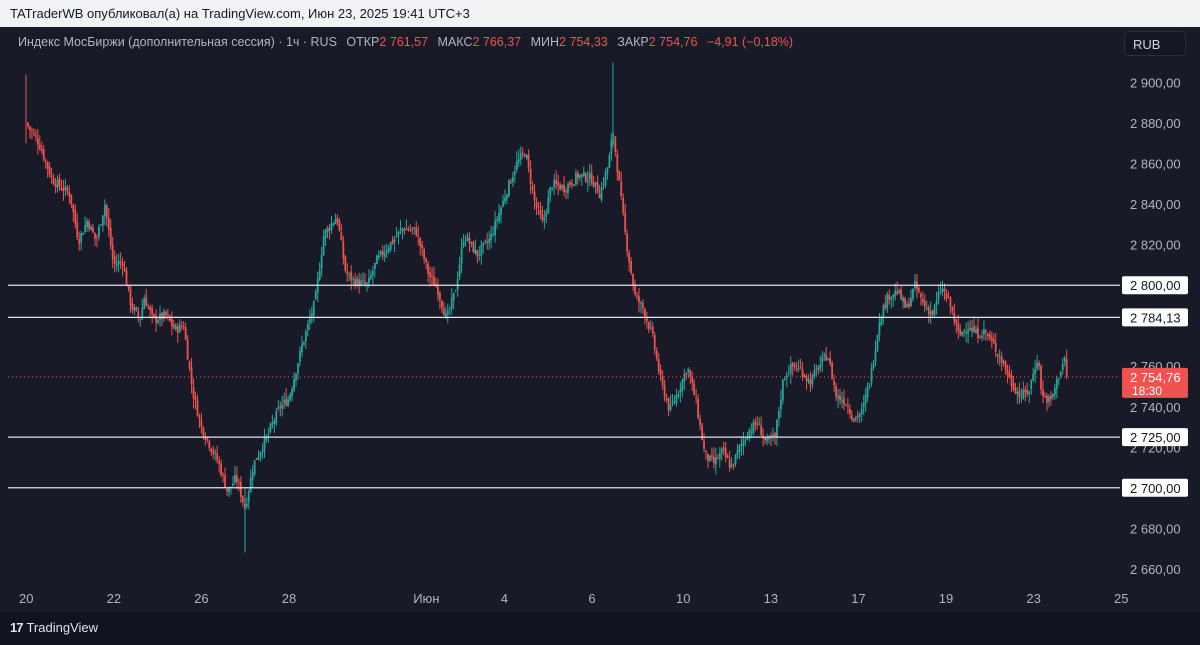  Describe the element at coordinates (1155, 43) in the screenshot. I see `currency-button: RUB` at that location.